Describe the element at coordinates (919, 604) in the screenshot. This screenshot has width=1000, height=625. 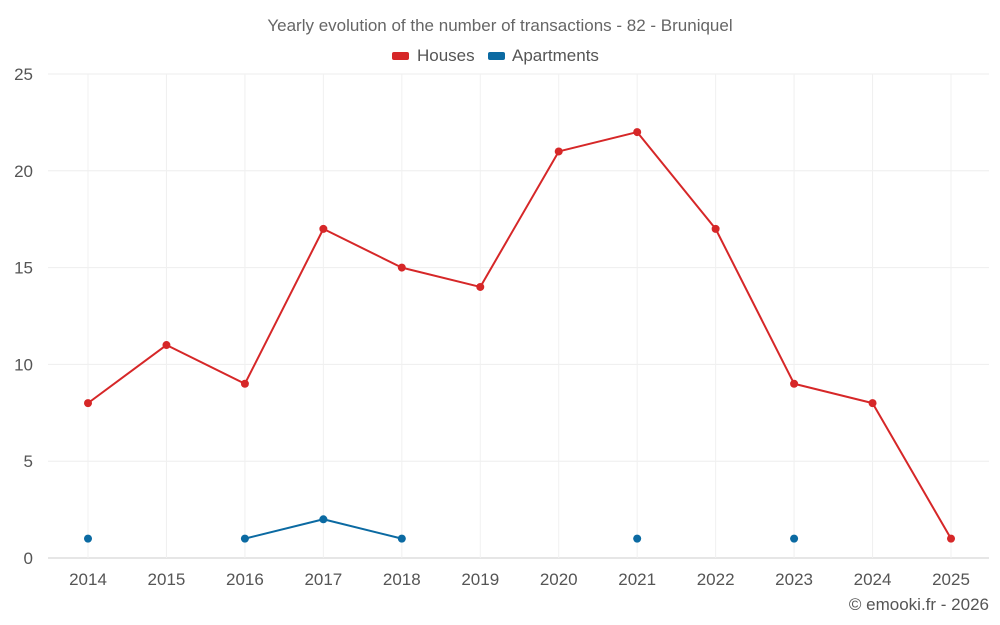
I see `chart-credit: © emooki.fr - 2026` at that location.